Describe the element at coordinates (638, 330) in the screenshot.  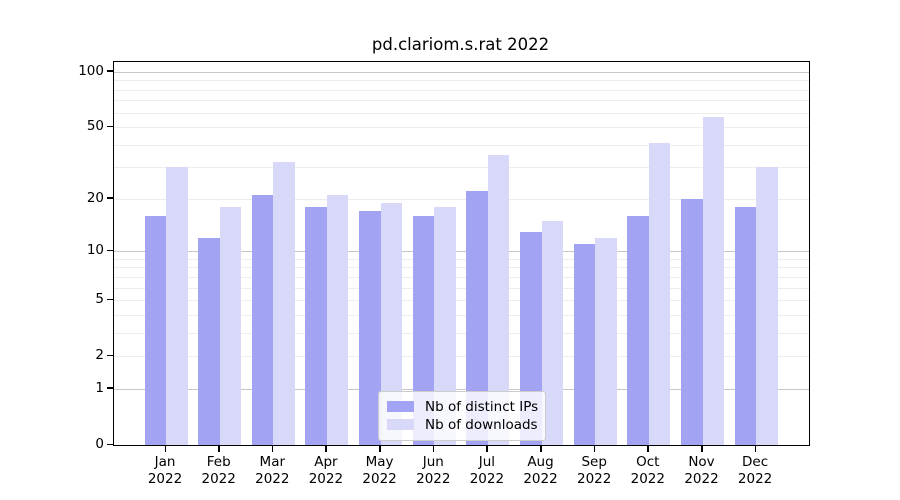
I see `bar-distinct-ips-oct` at that location.